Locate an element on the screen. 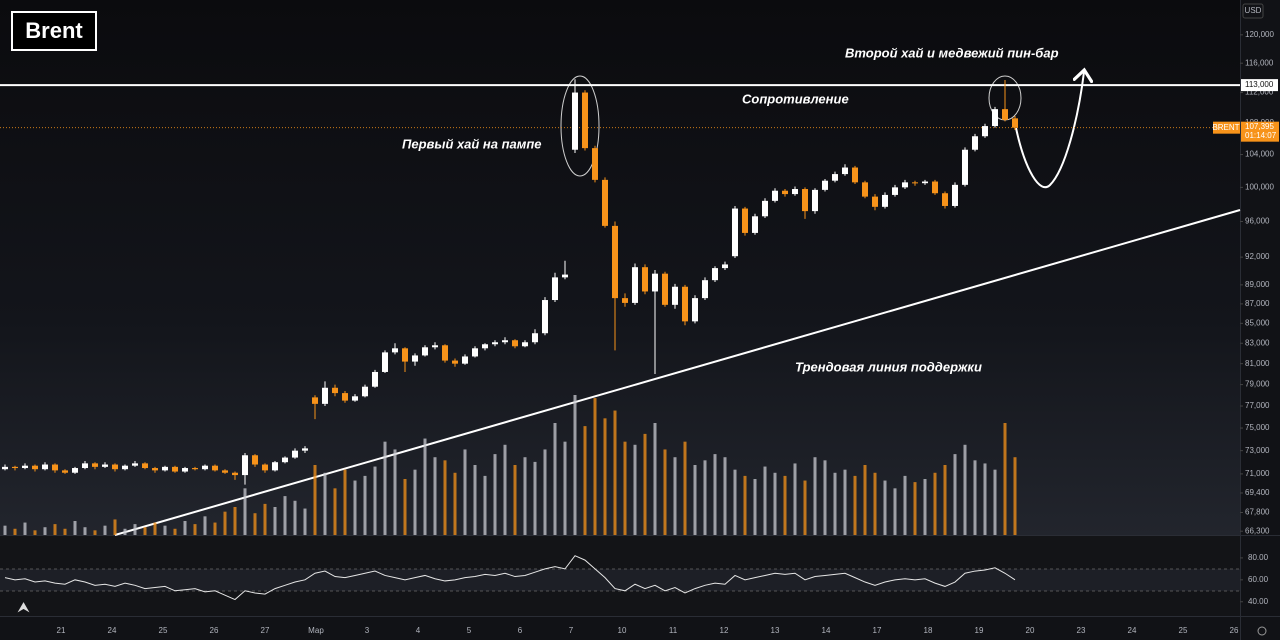 The height and width of the screenshot is (640, 1280). price-axis is located at coordinates (1260, 320).